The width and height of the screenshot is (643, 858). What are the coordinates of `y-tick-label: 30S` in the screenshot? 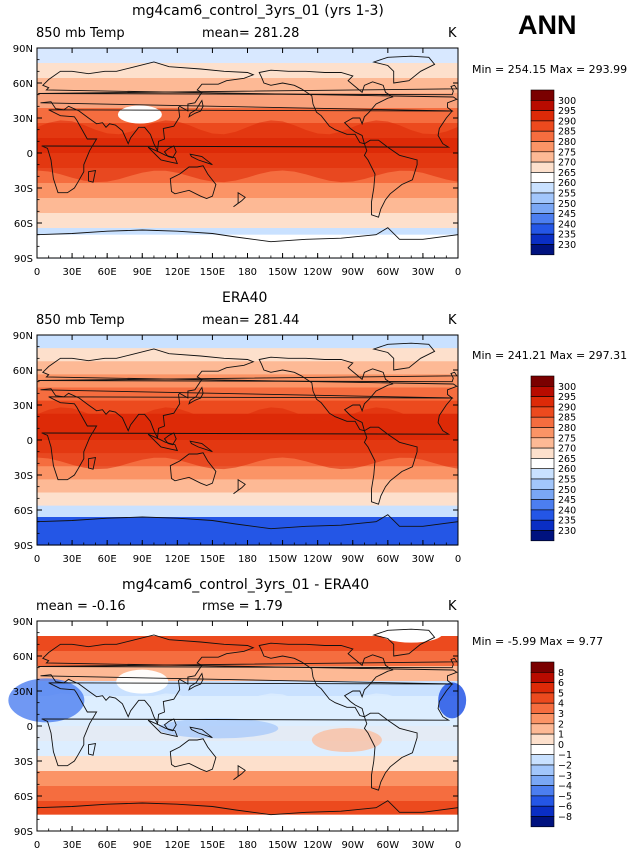 It's located at (23, 762).